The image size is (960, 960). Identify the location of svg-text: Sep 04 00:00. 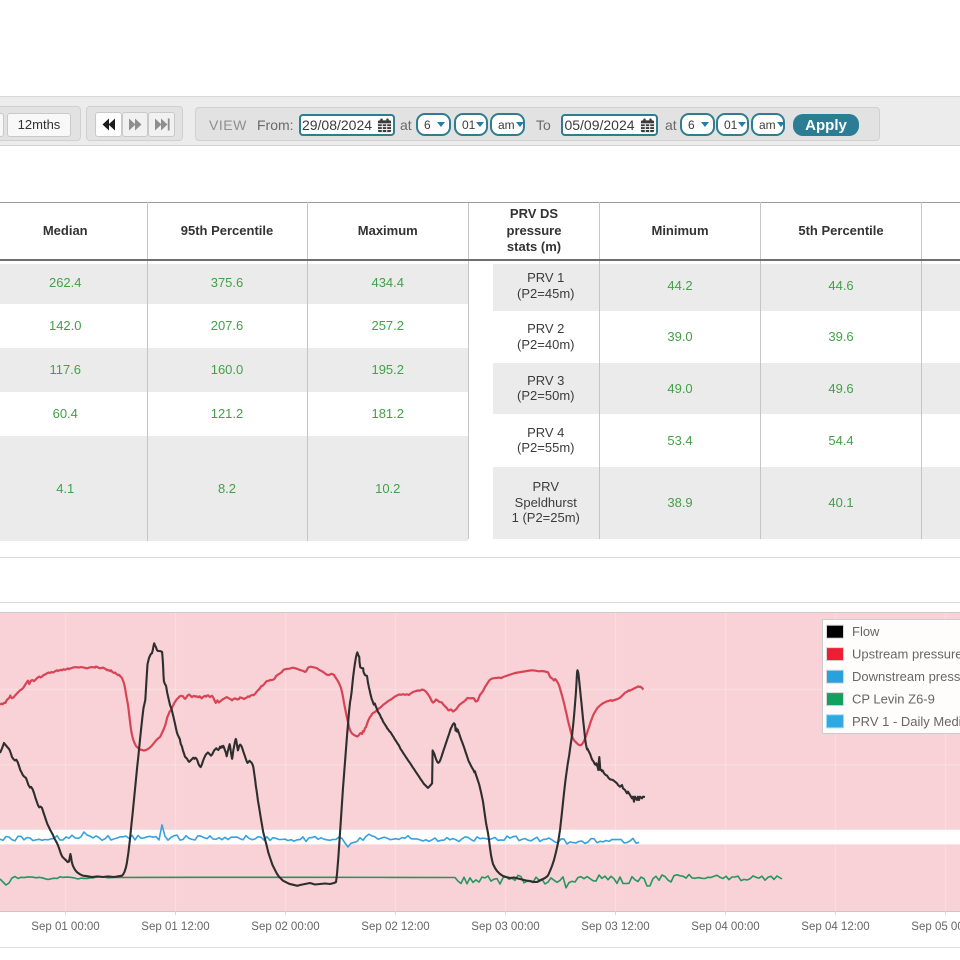
(725, 927).